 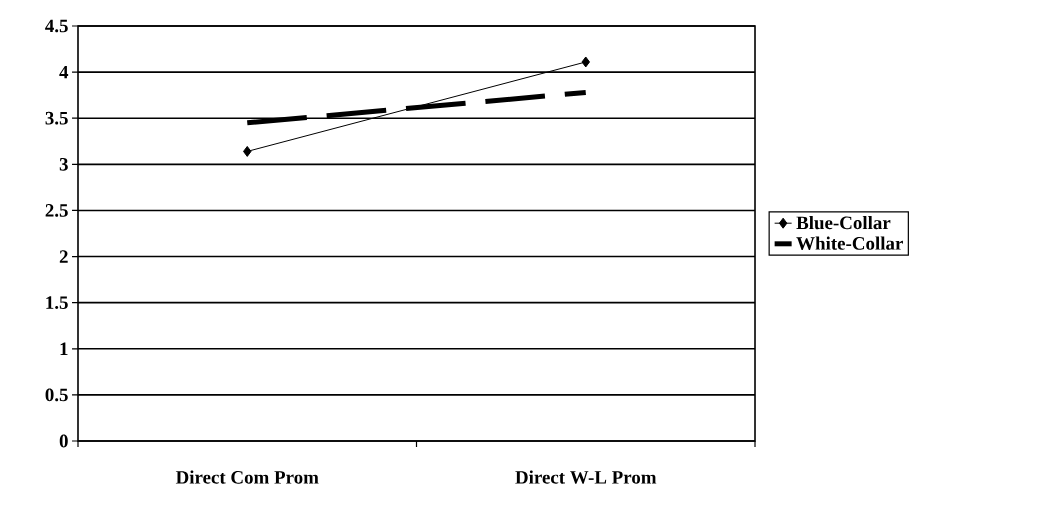 What do you see at coordinates (64, 72) in the screenshot?
I see `y-tick-label: 4` at bounding box center [64, 72].